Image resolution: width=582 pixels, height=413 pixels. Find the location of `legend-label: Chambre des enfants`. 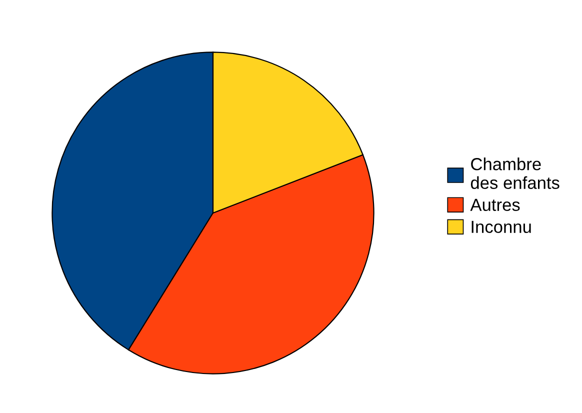

legend-label: Chambre des enfants is located at coordinates (515, 174).